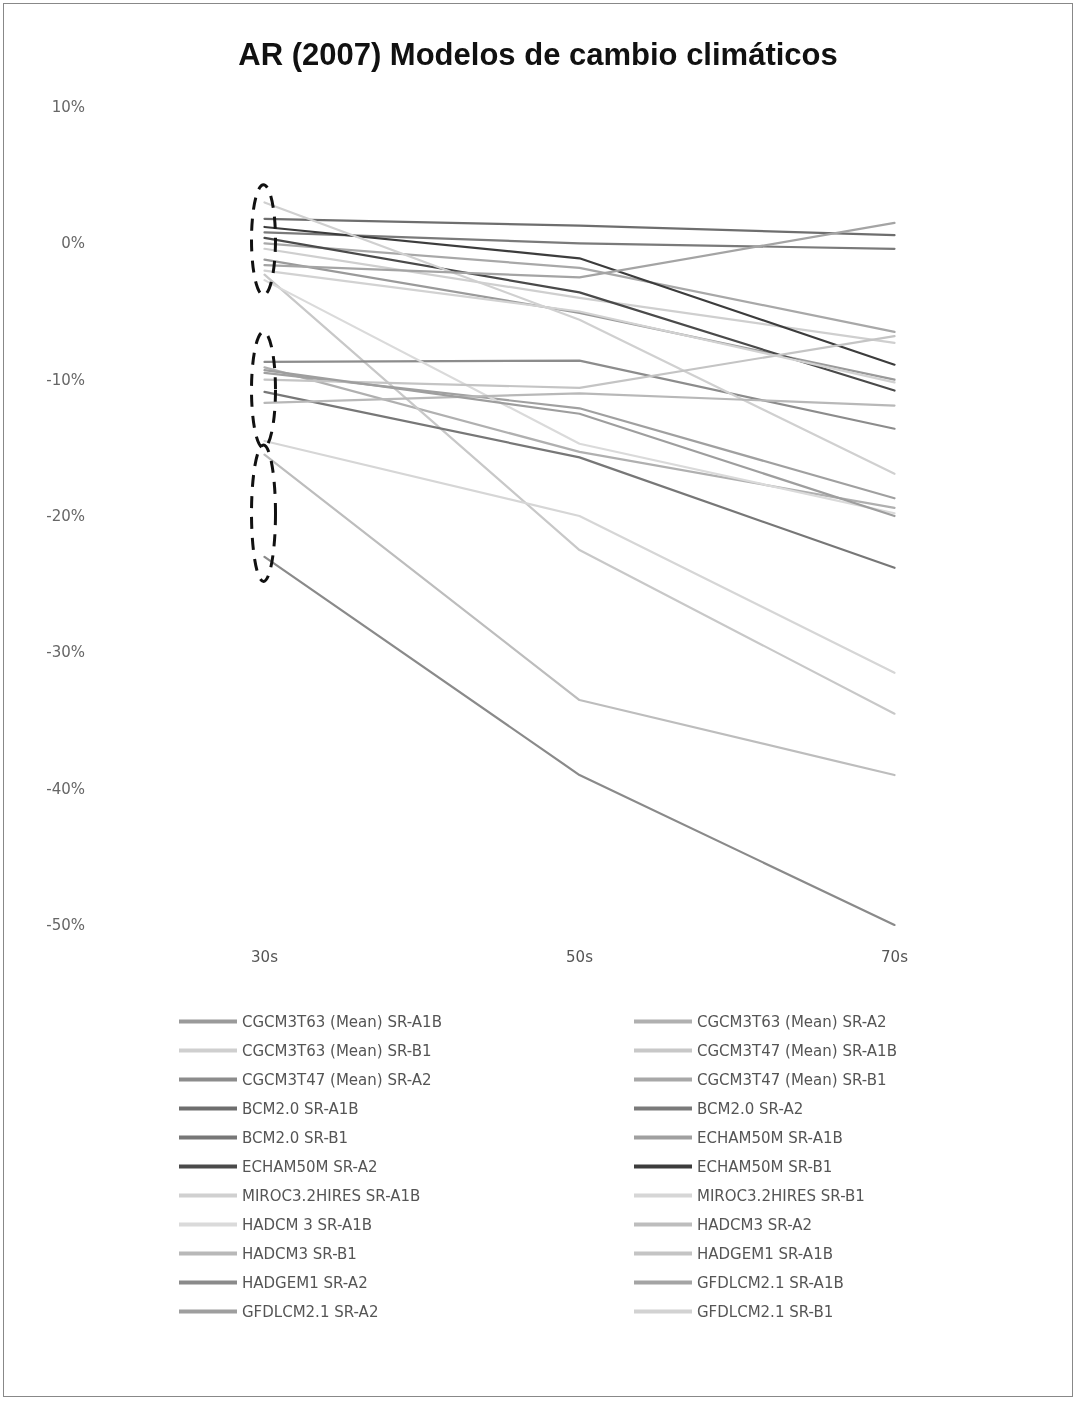  I want to click on legend-label: BCM2.0 SR-B1, so click(295, 1137).